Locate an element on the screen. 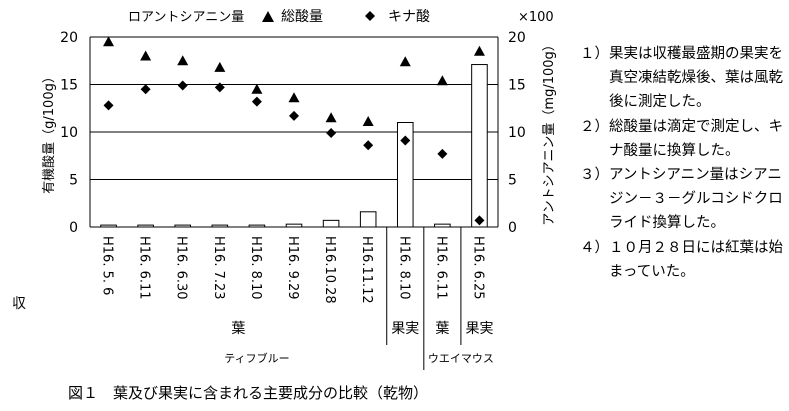 Image resolution: width=789 pixels, height=411 pixels. variety-label: ウエイマウス is located at coordinates (461, 358).